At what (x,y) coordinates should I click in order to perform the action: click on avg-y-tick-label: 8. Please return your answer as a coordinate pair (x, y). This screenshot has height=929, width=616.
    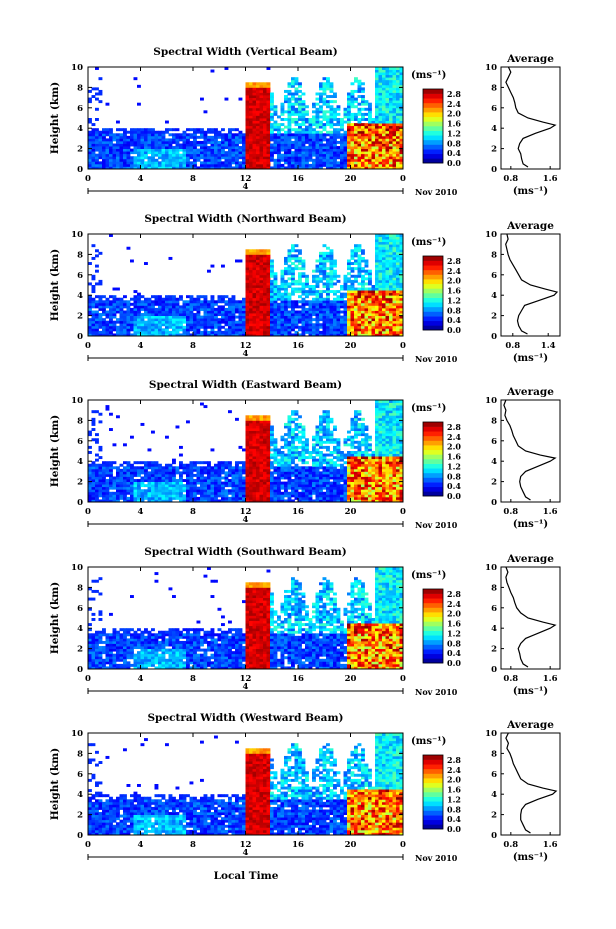
    Looking at the image, I should click on (494, 88).